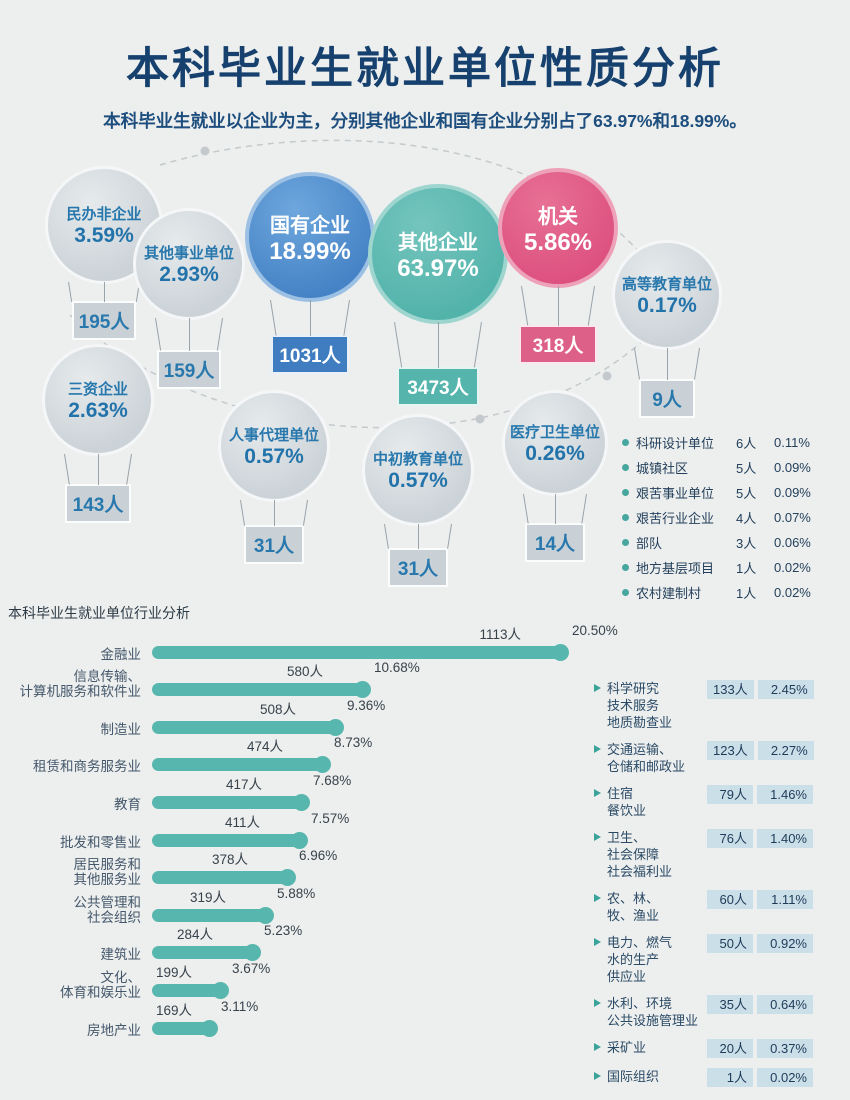  What do you see at coordinates (714, 705) in the screenshot?
I see `industry-right-item: 科学研究 技术服务 地质勘查业 133人 2.45%` at bounding box center [714, 705].